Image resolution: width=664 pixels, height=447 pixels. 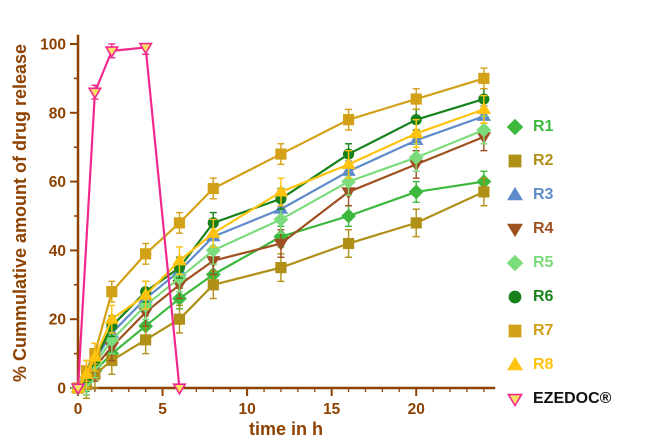 What do you see at coordinates (416, 409) in the screenshot?
I see `x-tick-label: 20` at bounding box center [416, 409].